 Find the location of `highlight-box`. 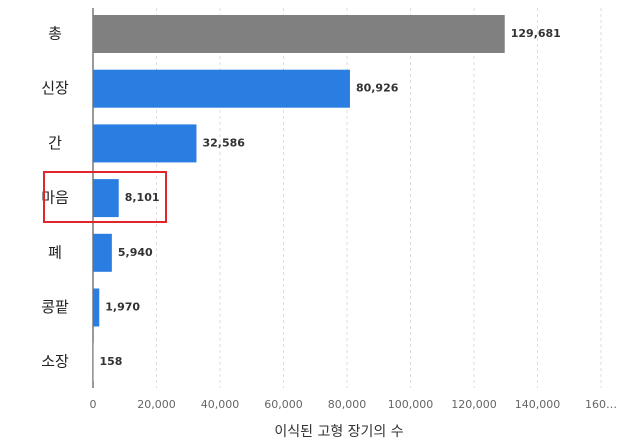

highlight-box is located at coordinates (105, 197).